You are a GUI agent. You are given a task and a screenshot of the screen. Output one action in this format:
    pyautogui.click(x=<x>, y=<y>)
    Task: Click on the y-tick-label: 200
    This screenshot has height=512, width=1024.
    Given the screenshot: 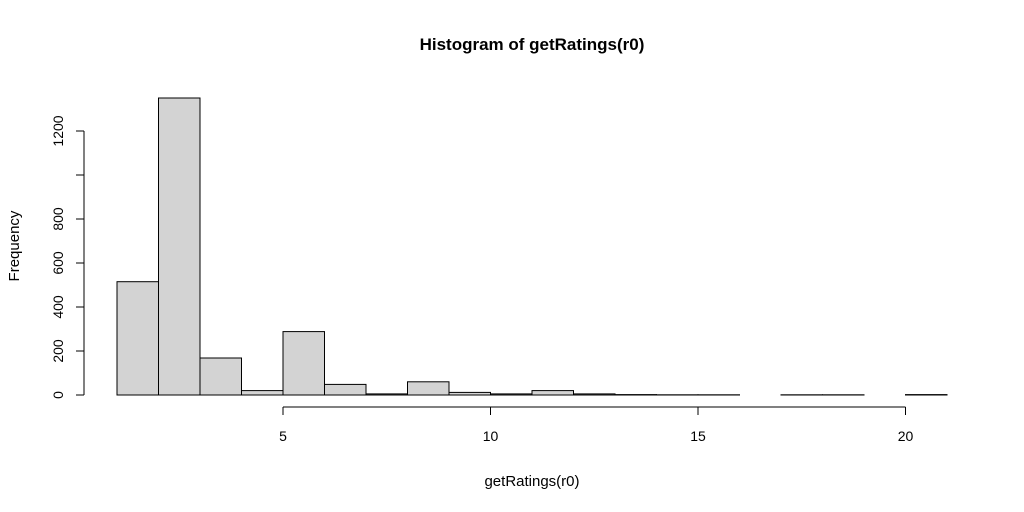 What is the action you would take?
    pyautogui.click(x=58, y=351)
    